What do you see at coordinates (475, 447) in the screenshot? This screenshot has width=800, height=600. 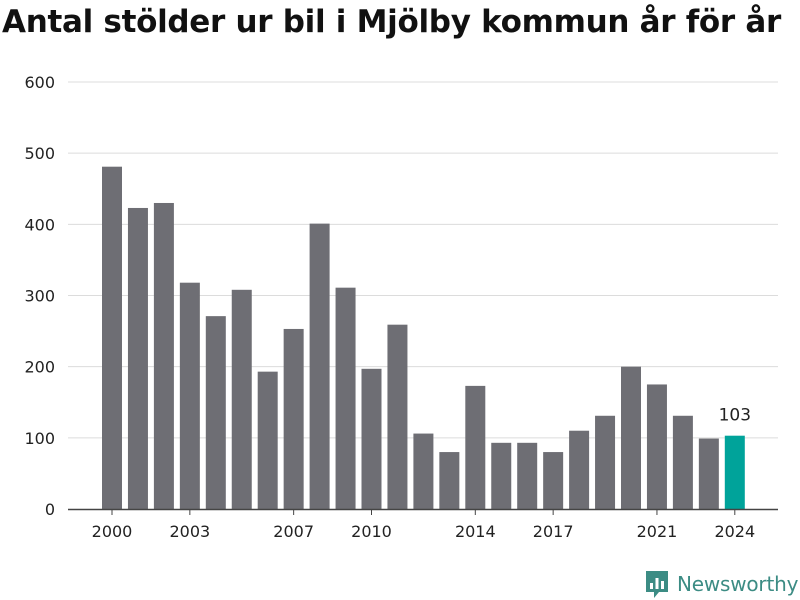 I see `bar-2014` at bounding box center [475, 447].